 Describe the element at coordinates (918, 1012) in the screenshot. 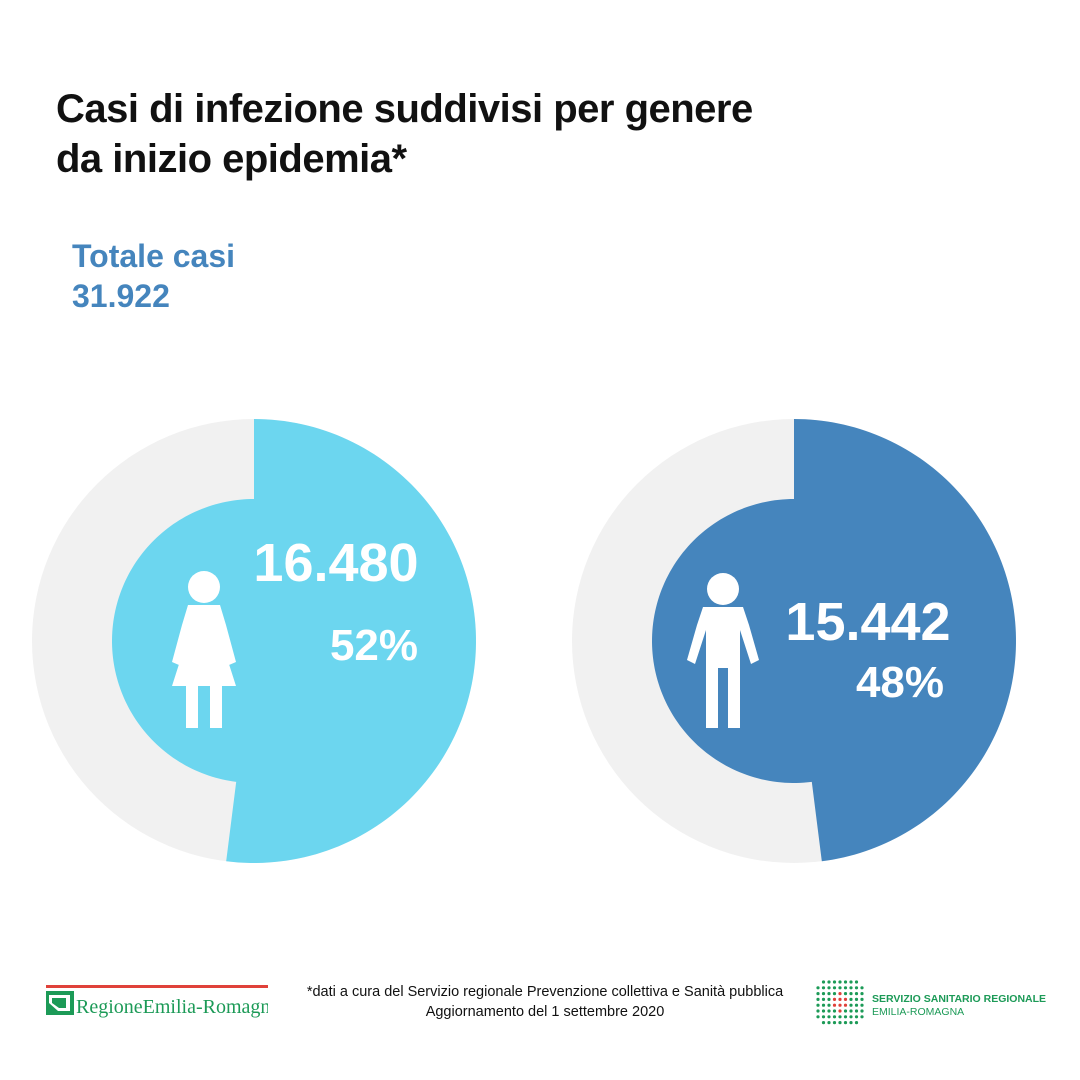

I see `right-logo-line-2: EMILIA-ROMAGNA` at that location.